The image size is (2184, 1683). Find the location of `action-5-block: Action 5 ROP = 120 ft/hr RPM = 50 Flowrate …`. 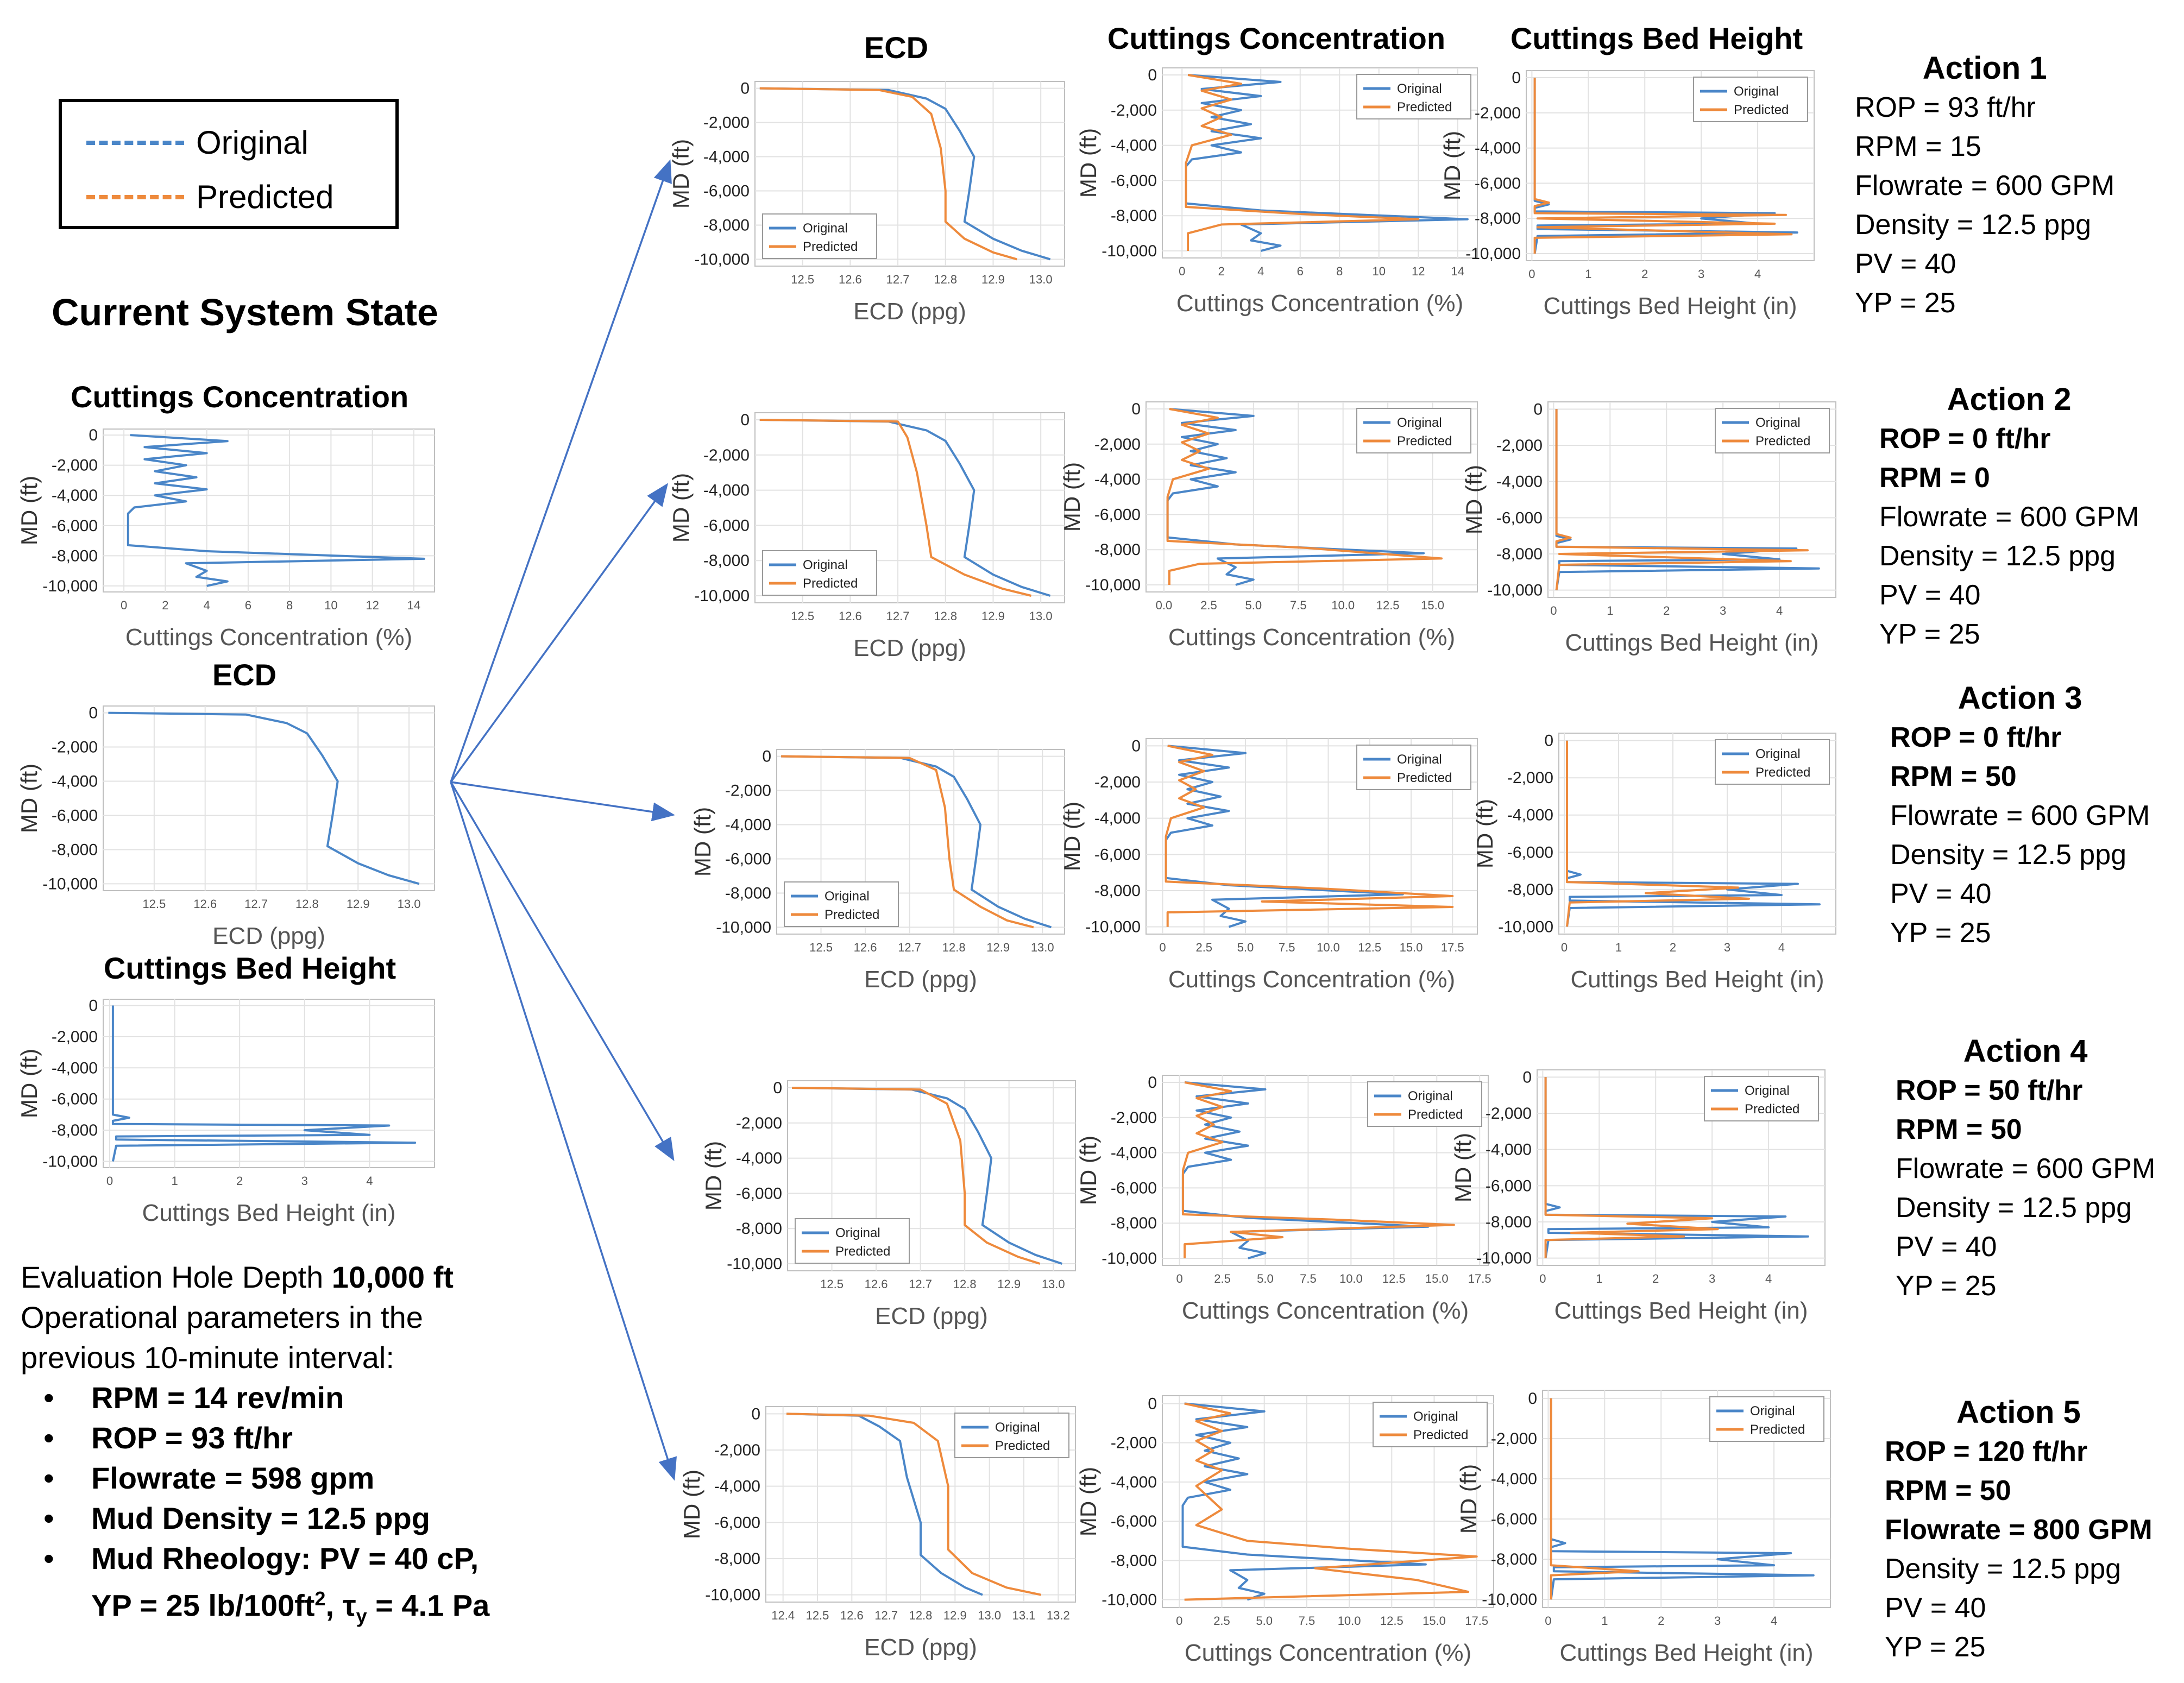

action-5-block: Action 5 ROP = 120 ft/hr RPM = 50 Flowrate … is located at coordinates (2018, 1530).